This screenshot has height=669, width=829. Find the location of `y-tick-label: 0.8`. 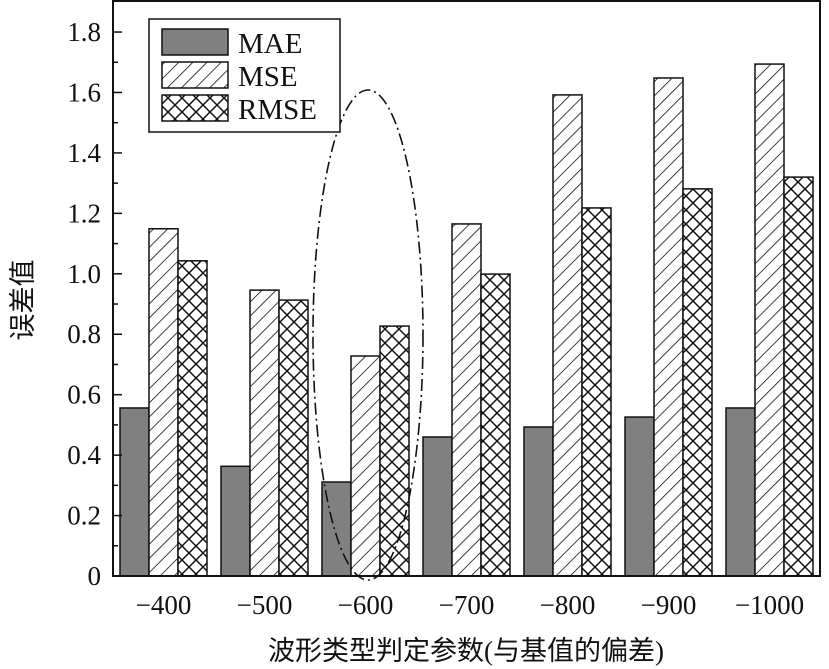

y-tick-label: 0.8 is located at coordinates (84, 334).